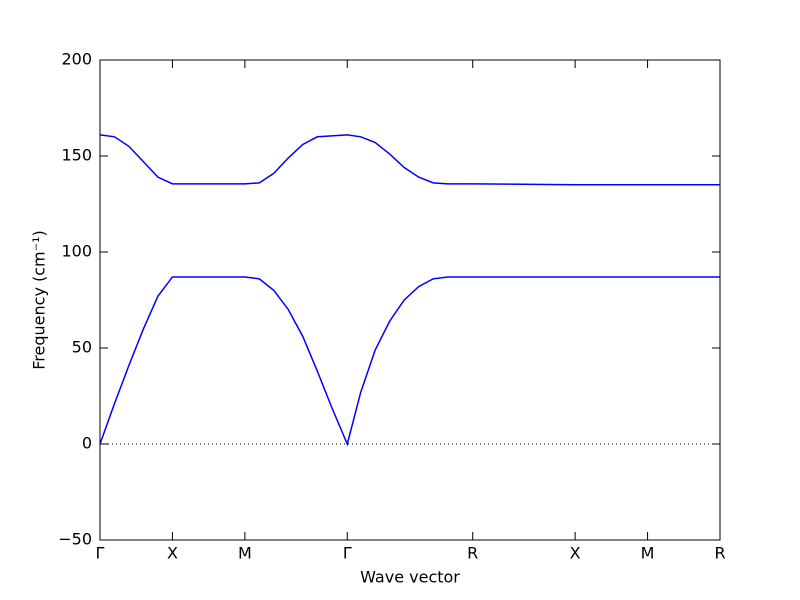 This screenshot has height=600, width=800. What do you see at coordinates (409, 160) in the screenshot?
I see `band-line` at bounding box center [409, 160].